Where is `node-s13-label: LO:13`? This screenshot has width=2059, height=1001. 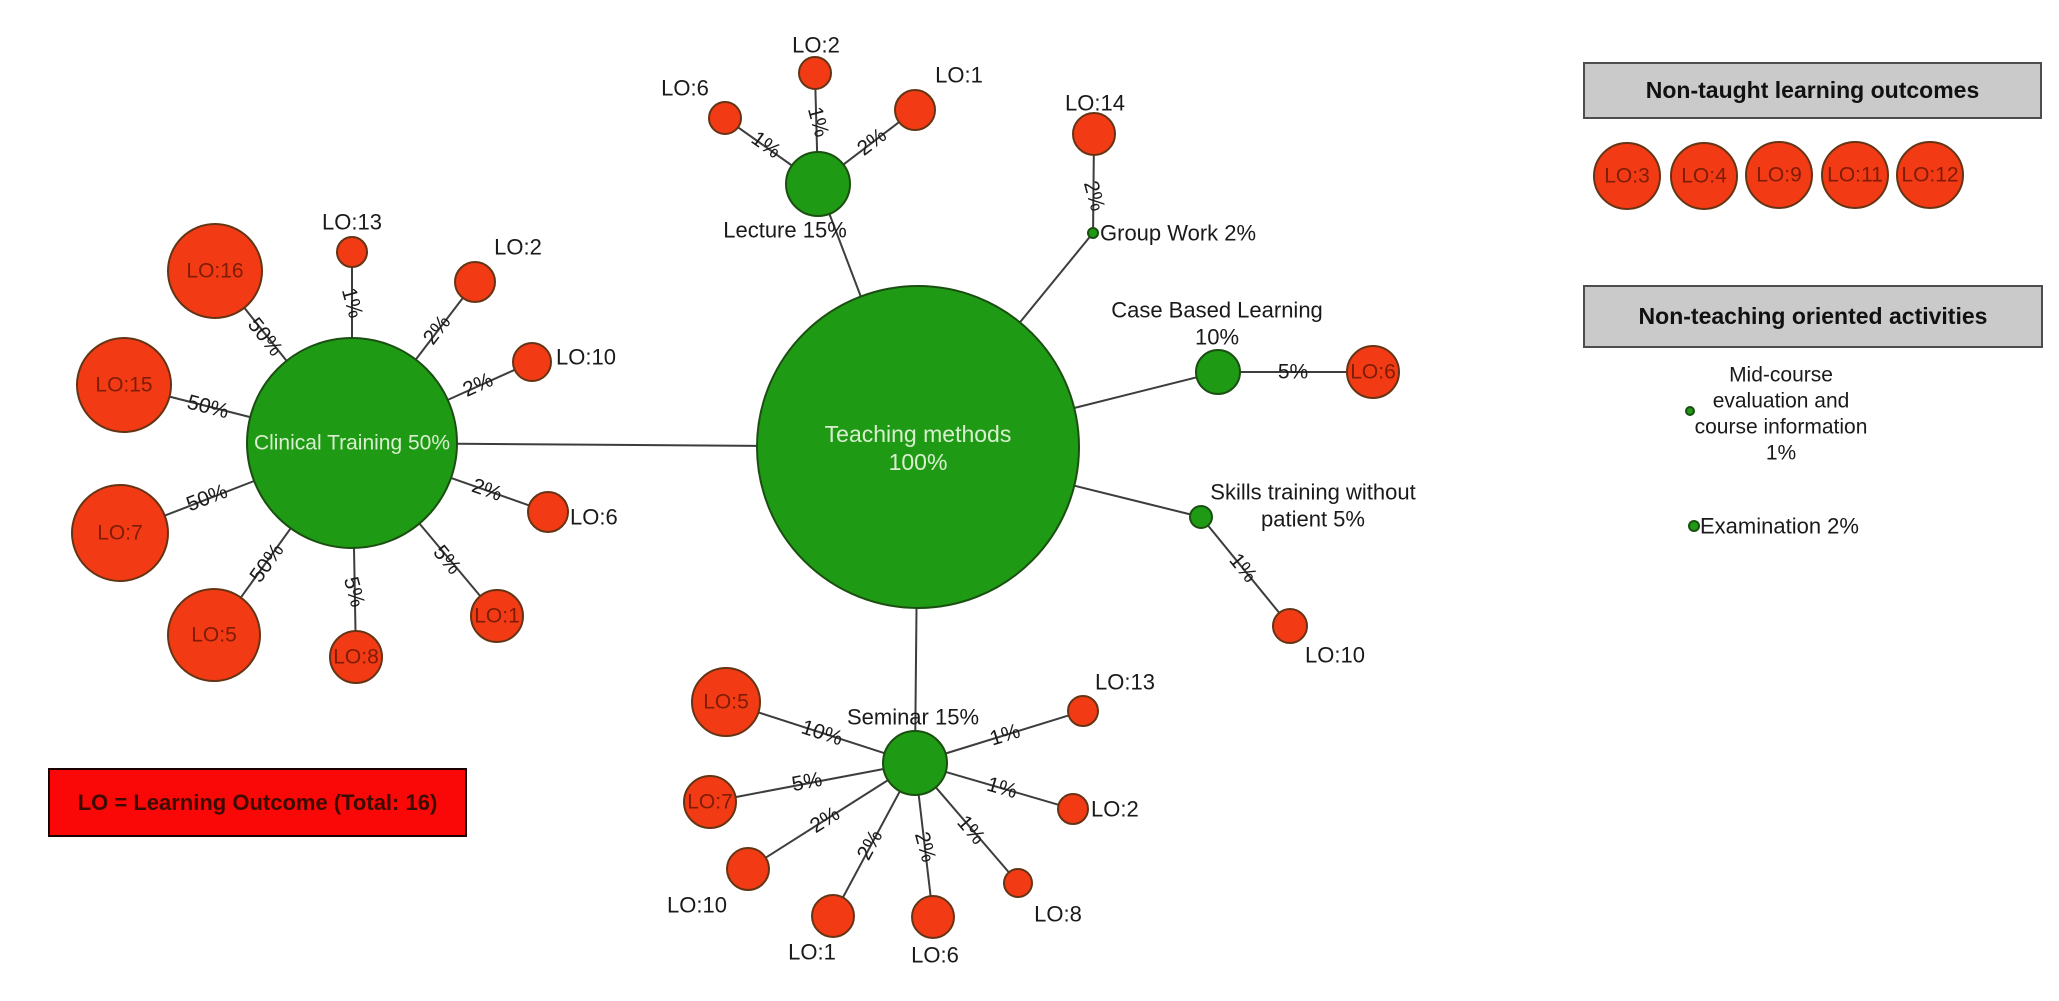 node-s13-label: LO:13 is located at coordinates (1125, 682).